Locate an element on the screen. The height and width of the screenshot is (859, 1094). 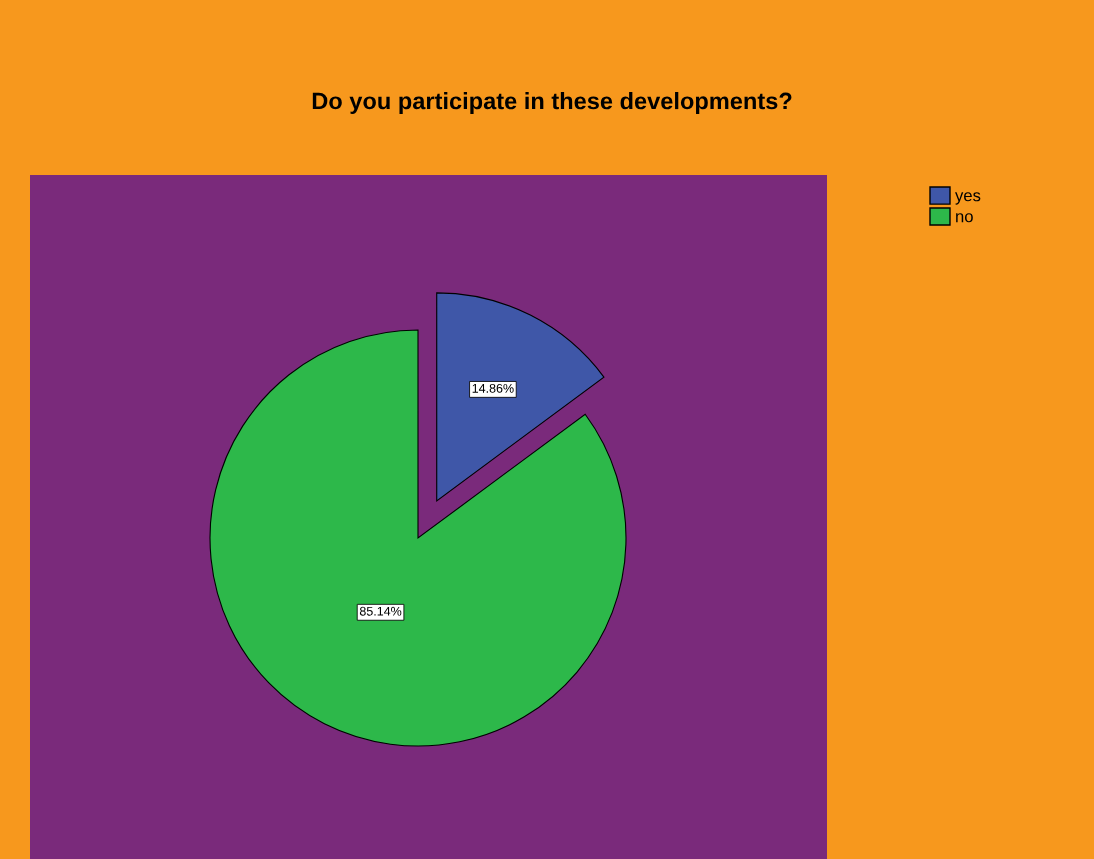
data-label: 85.14% is located at coordinates (380, 611).